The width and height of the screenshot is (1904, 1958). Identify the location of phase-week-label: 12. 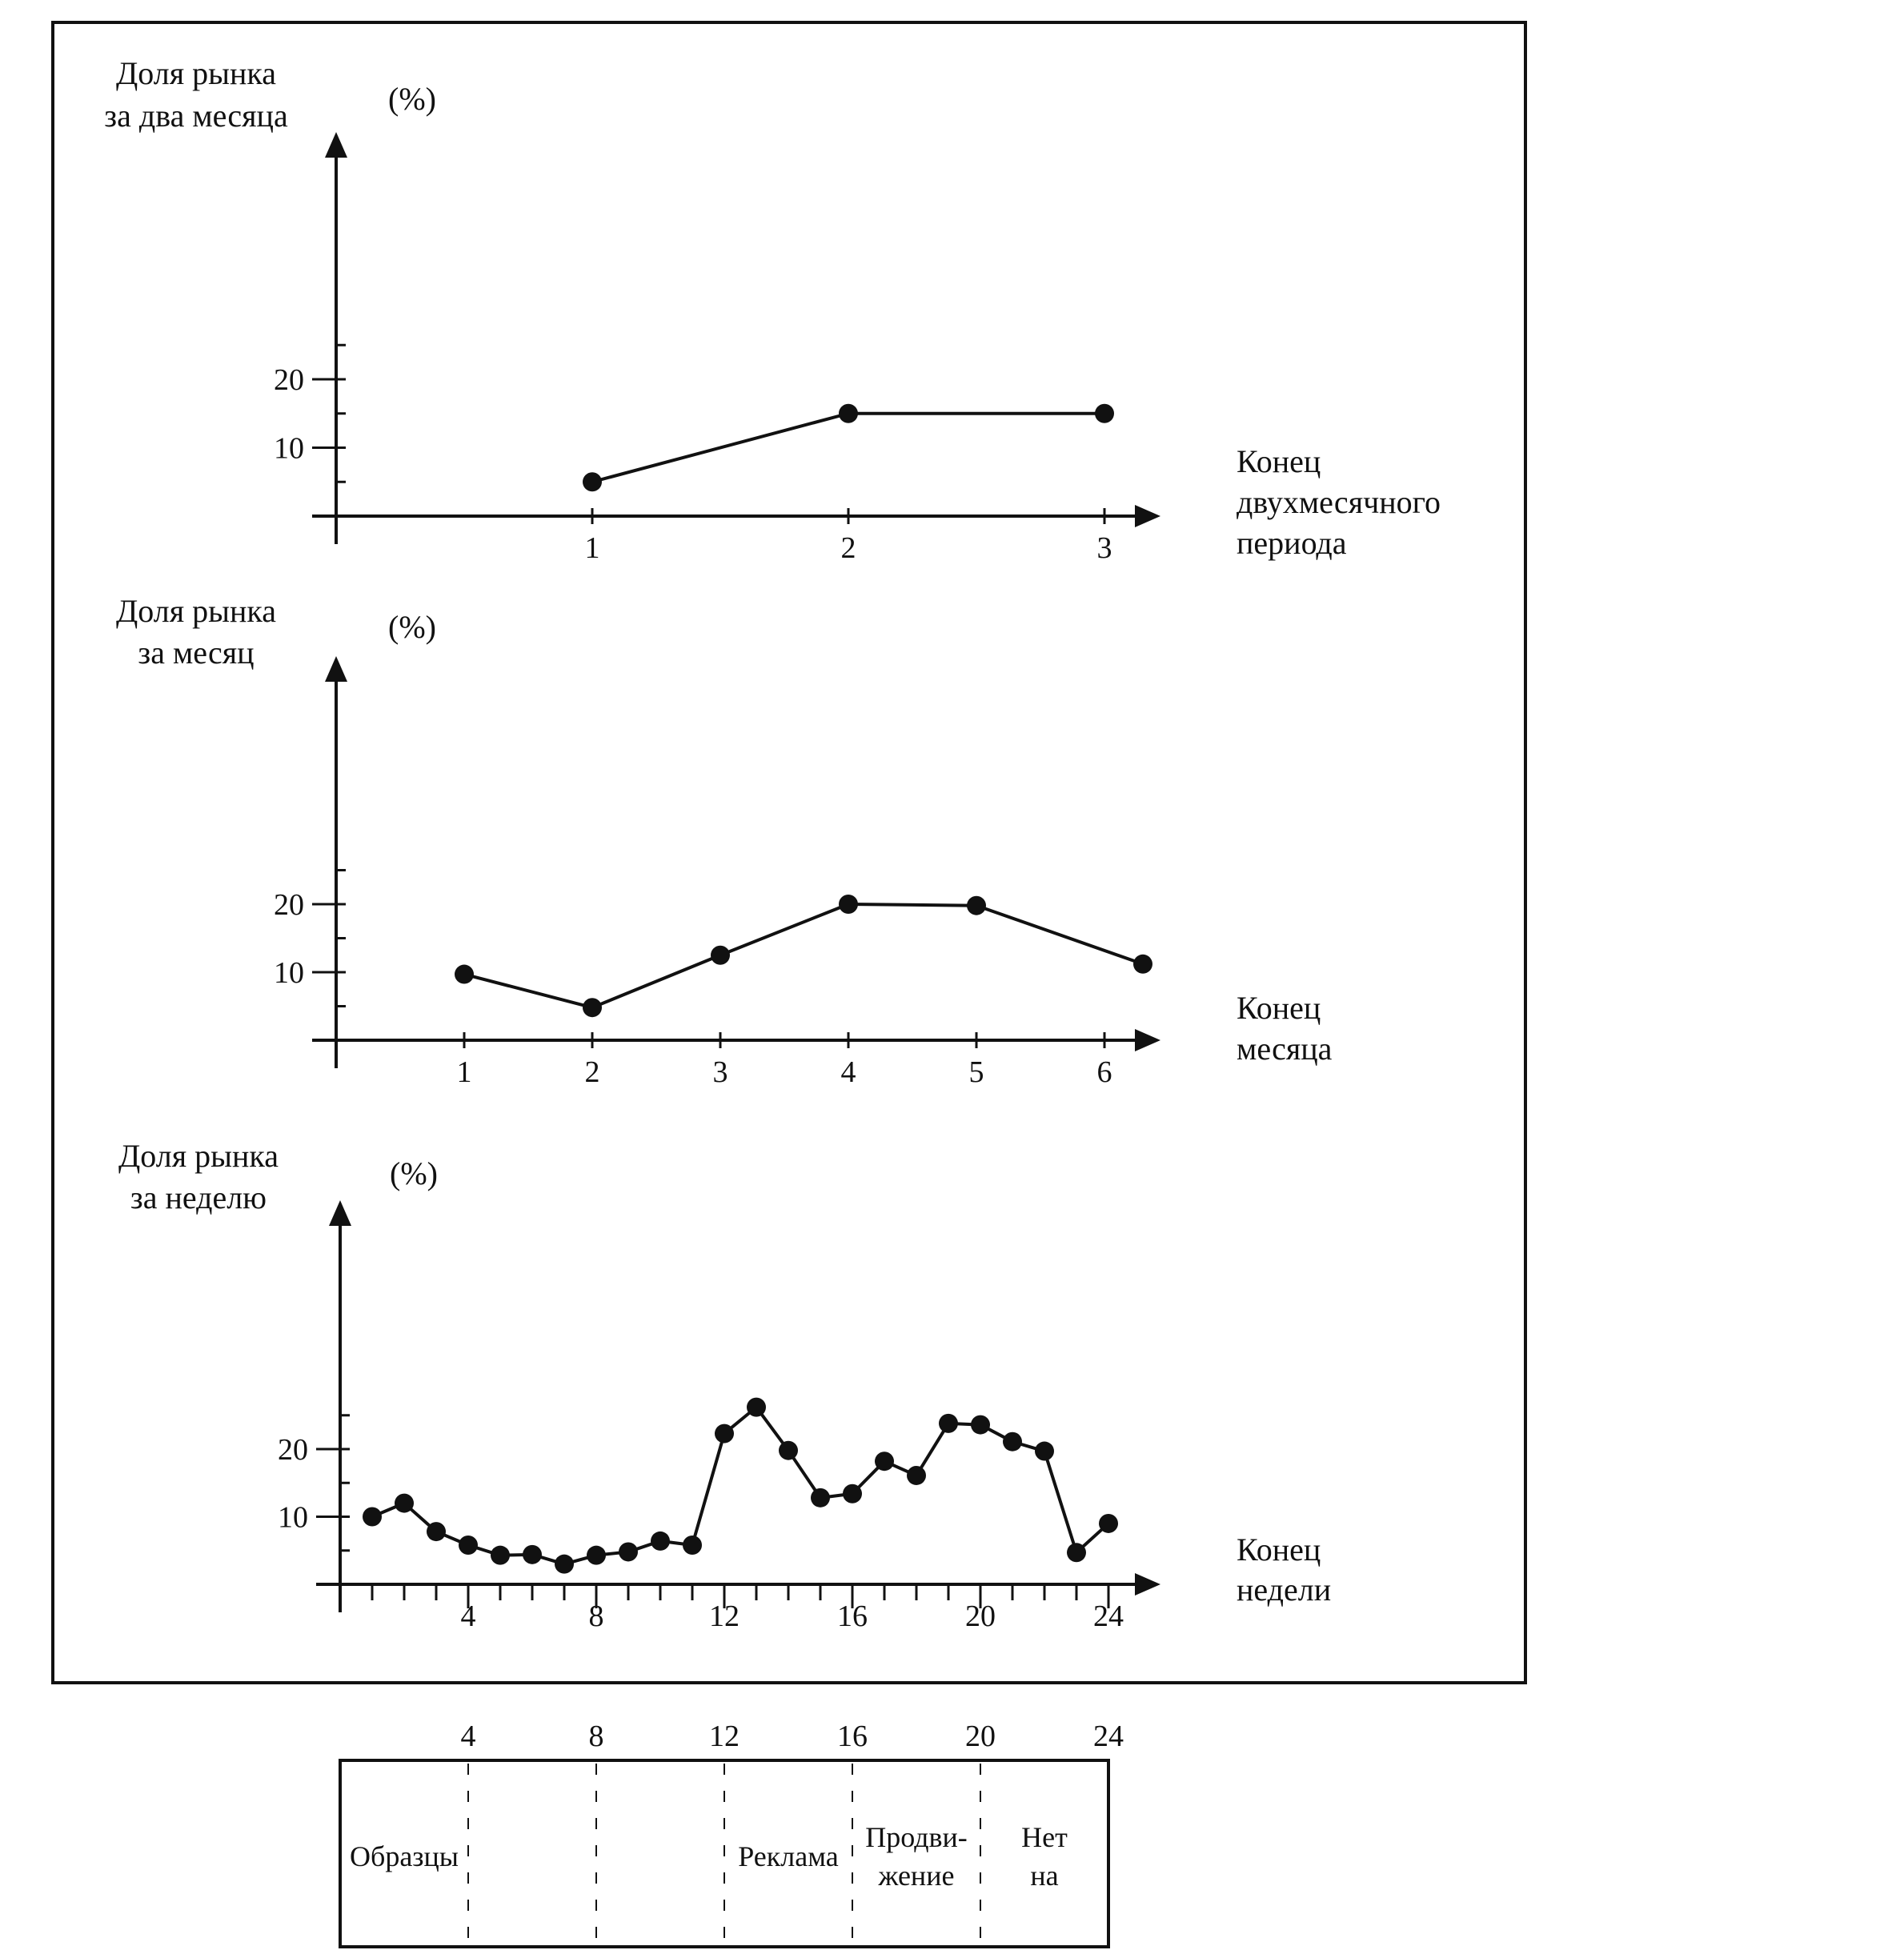
(724, 1737).